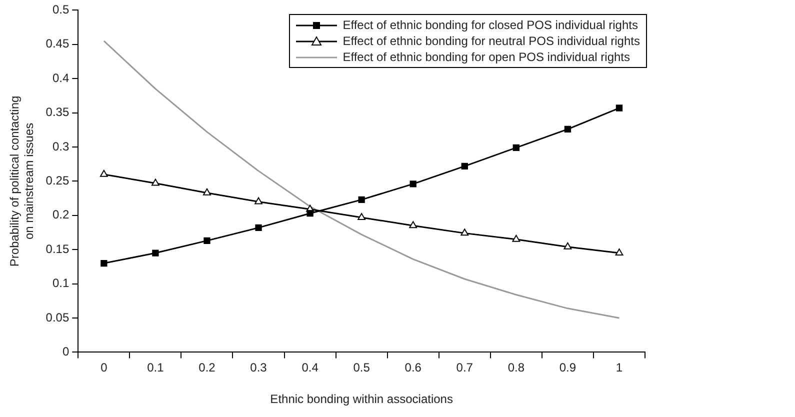 This screenshot has height=417, width=795. I want to click on x-tick-label: 0.6, so click(413, 367).